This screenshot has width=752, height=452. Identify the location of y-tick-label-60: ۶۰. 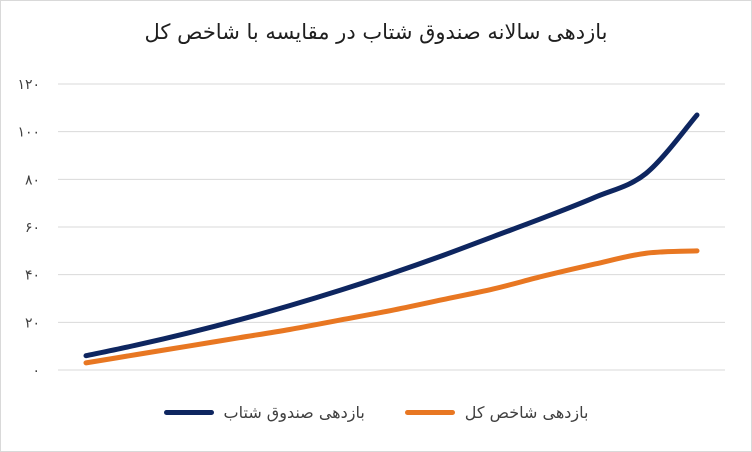
(32, 228).